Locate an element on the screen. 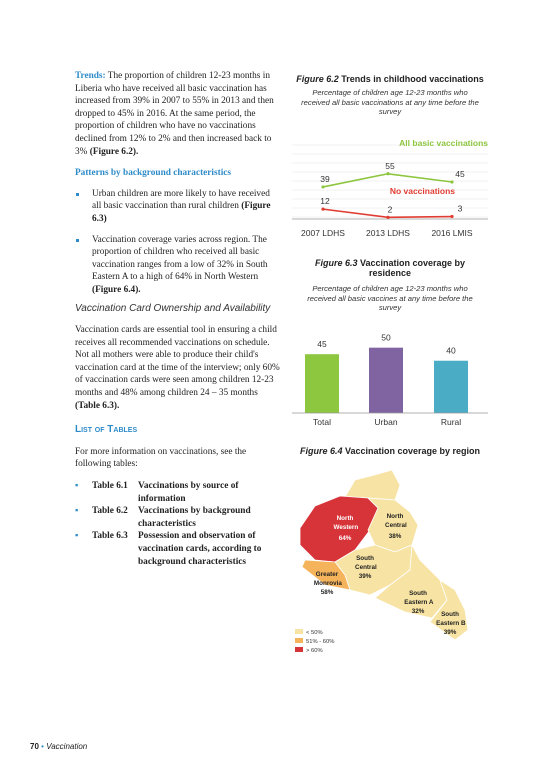 Image resolution: width=542 pixels, height=771 pixels. lead: Trends: is located at coordinates (90, 76).